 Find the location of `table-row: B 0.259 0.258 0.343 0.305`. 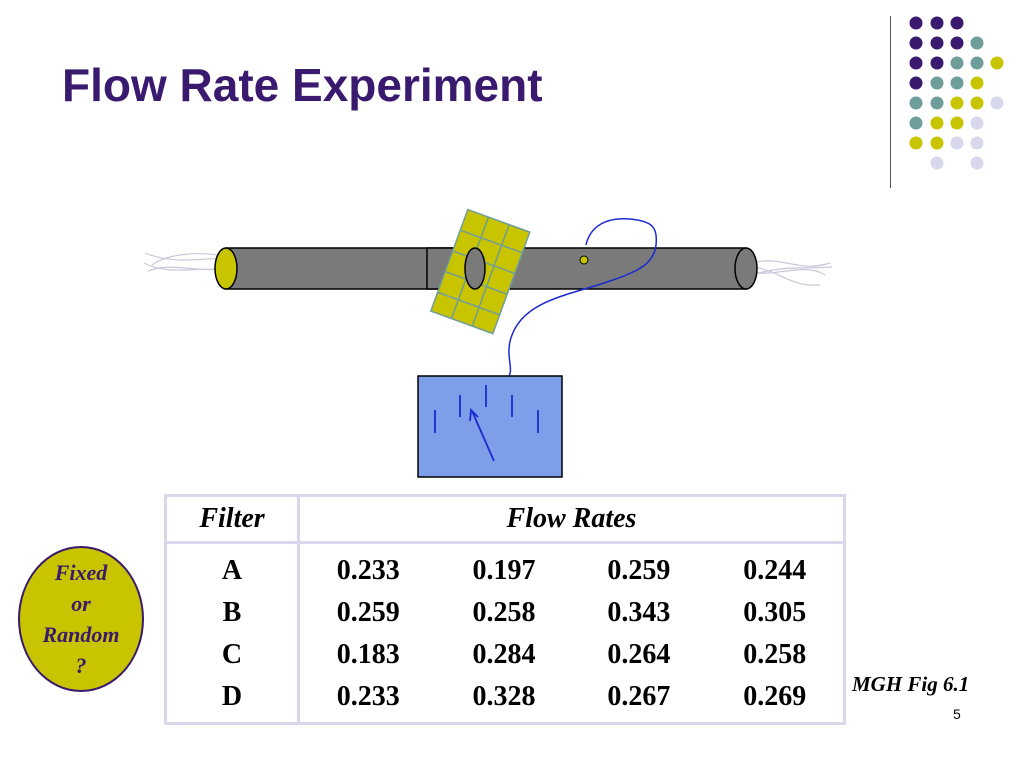

table-row: B 0.259 0.258 0.343 0.305 is located at coordinates (505, 613).